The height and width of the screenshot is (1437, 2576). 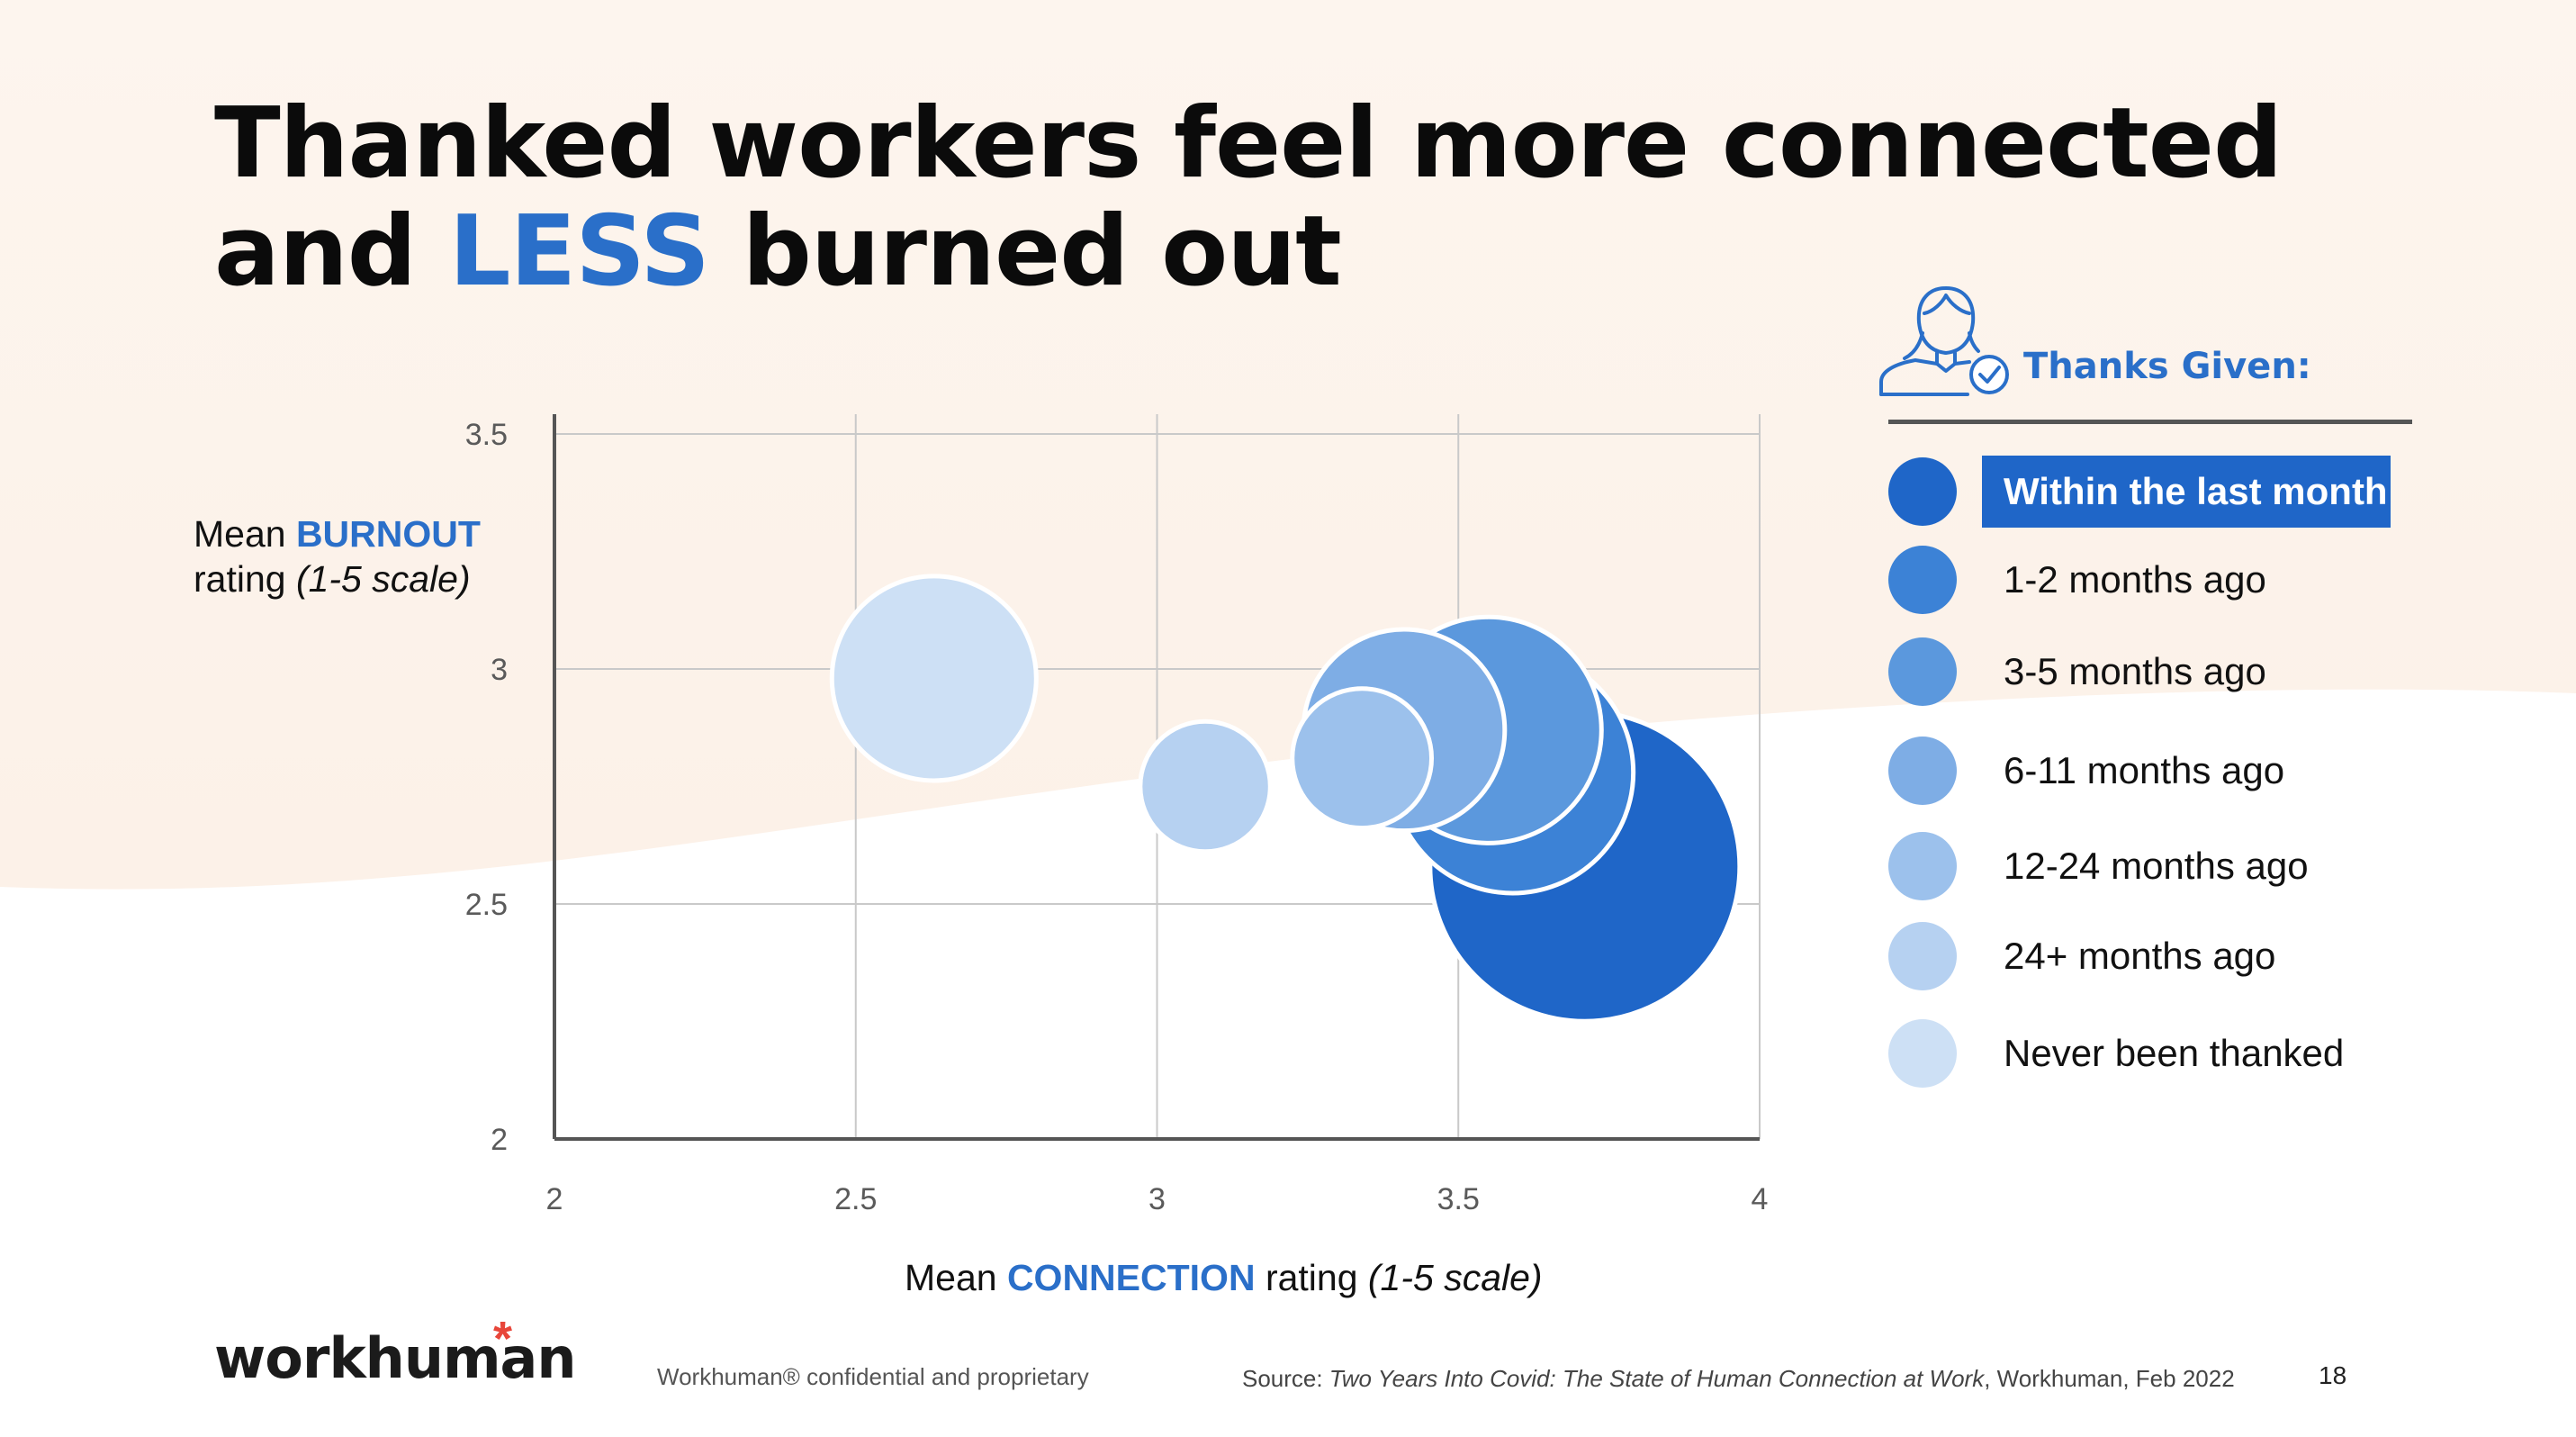 What do you see at coordinates (2140, 956) in the screenshot?
I see `legend-label: 24+ months ago` at bounding box center [2140, 956].